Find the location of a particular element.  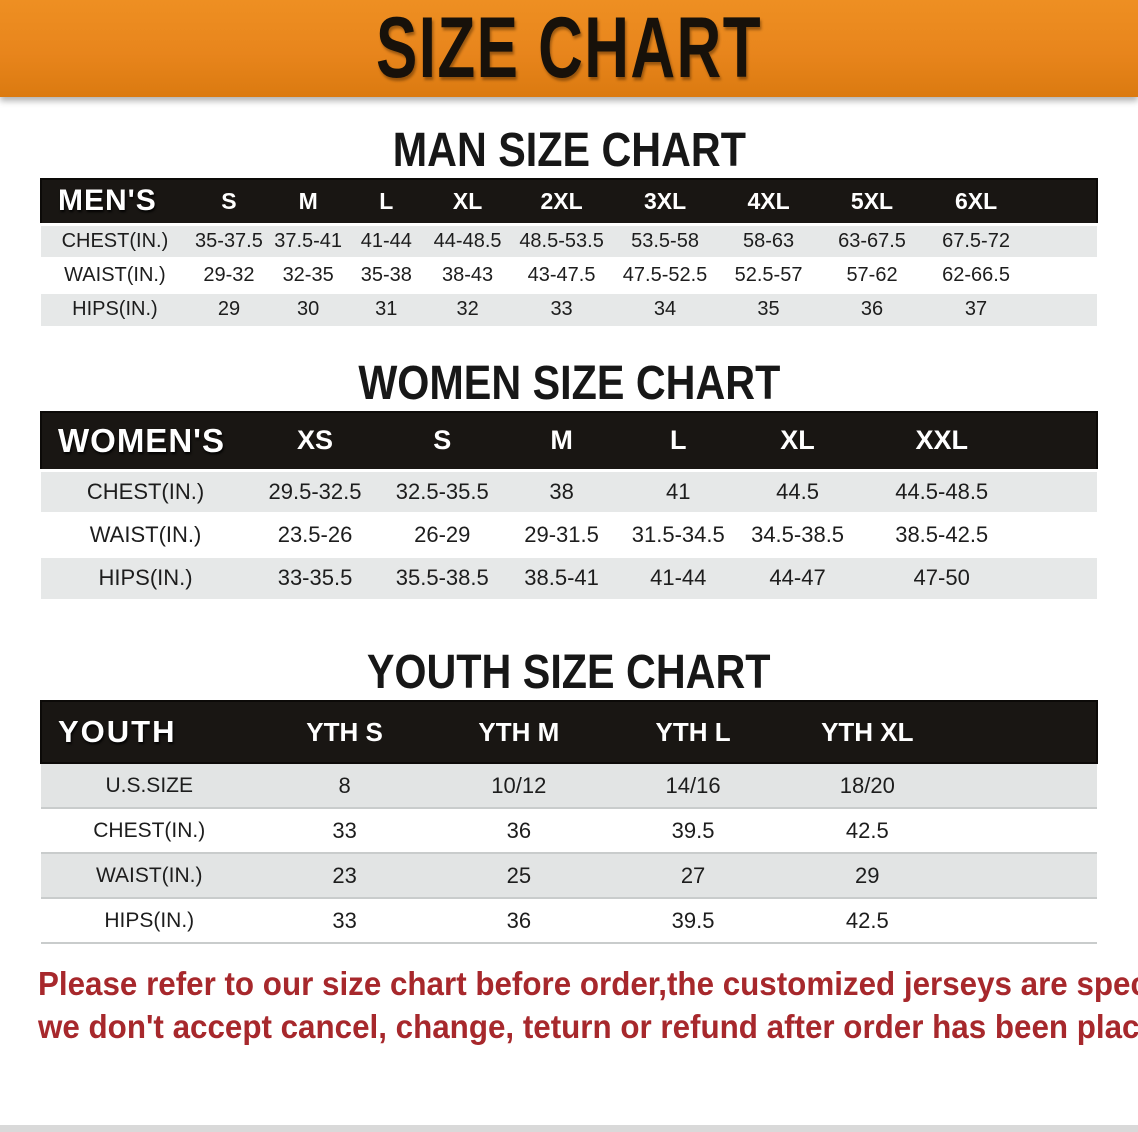

size-value-cell: 8 is located at coordinates (344, 785).